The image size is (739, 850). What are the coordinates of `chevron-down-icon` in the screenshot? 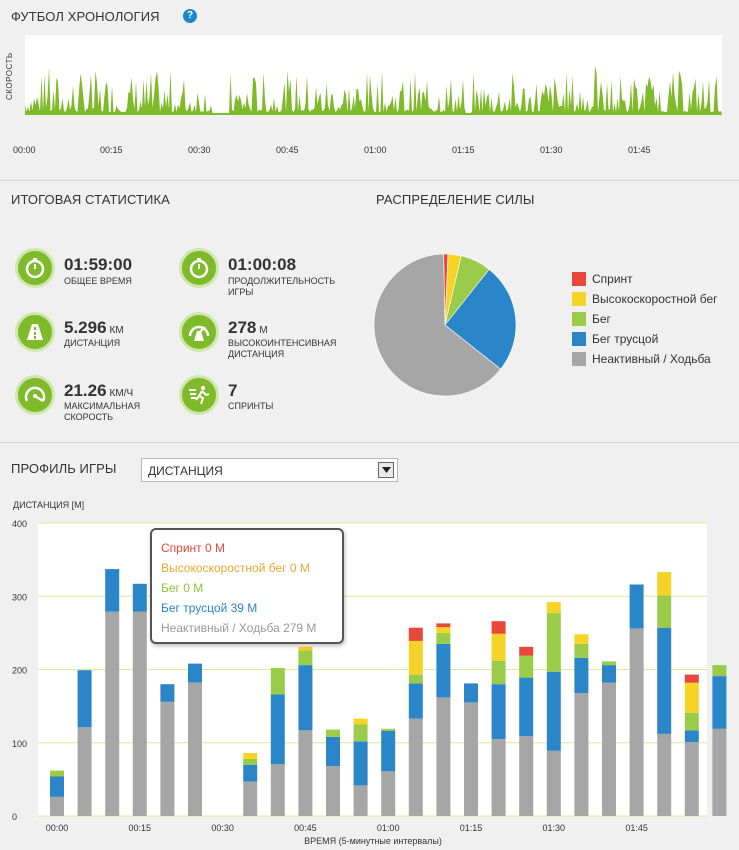 It's located at (386, 470).